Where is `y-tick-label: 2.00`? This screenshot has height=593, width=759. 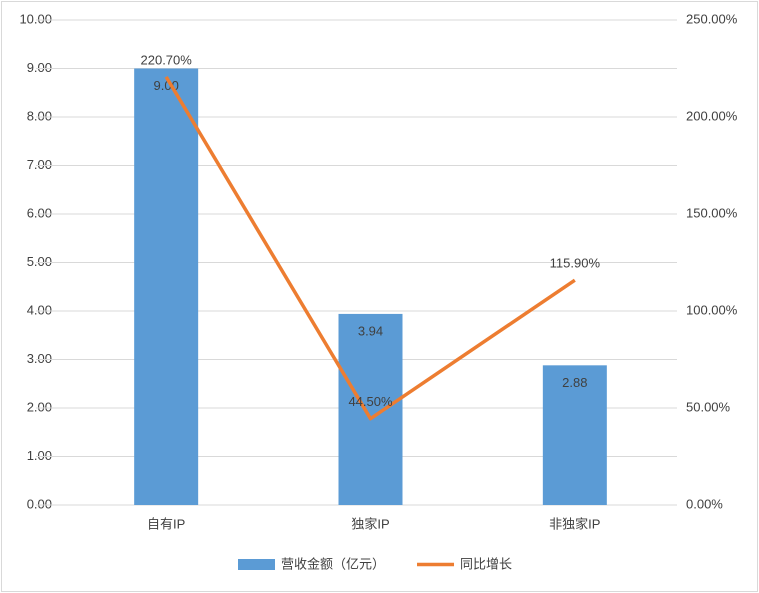
y-tick-label: 2.00 is located at coordinates (39, 406).